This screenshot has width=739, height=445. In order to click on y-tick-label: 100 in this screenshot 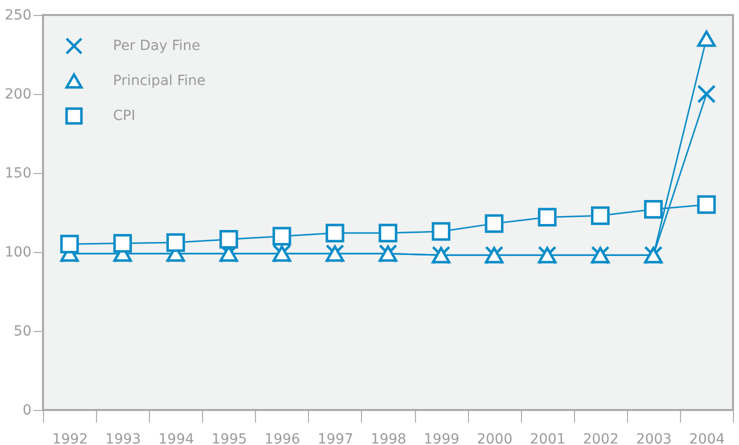, I will do `click(18, 252)`.